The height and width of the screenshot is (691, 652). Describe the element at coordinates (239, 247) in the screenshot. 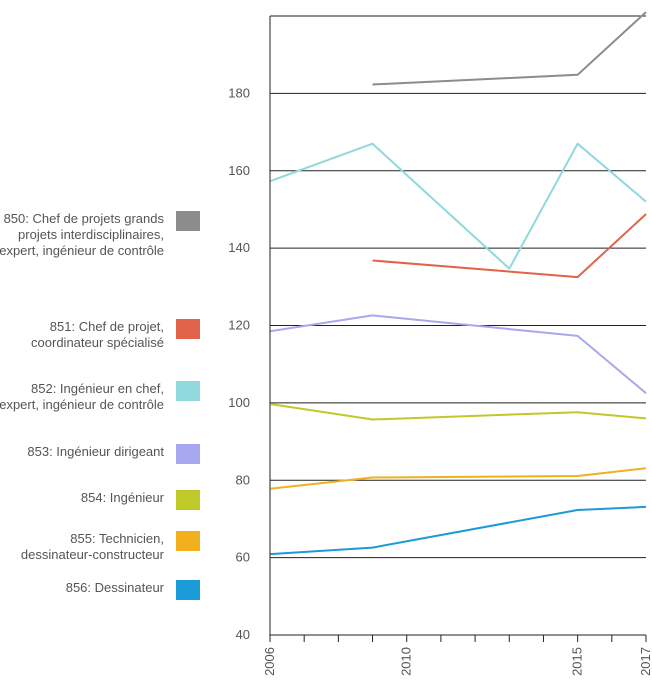

I see `y-tick-label: 140` at that location.